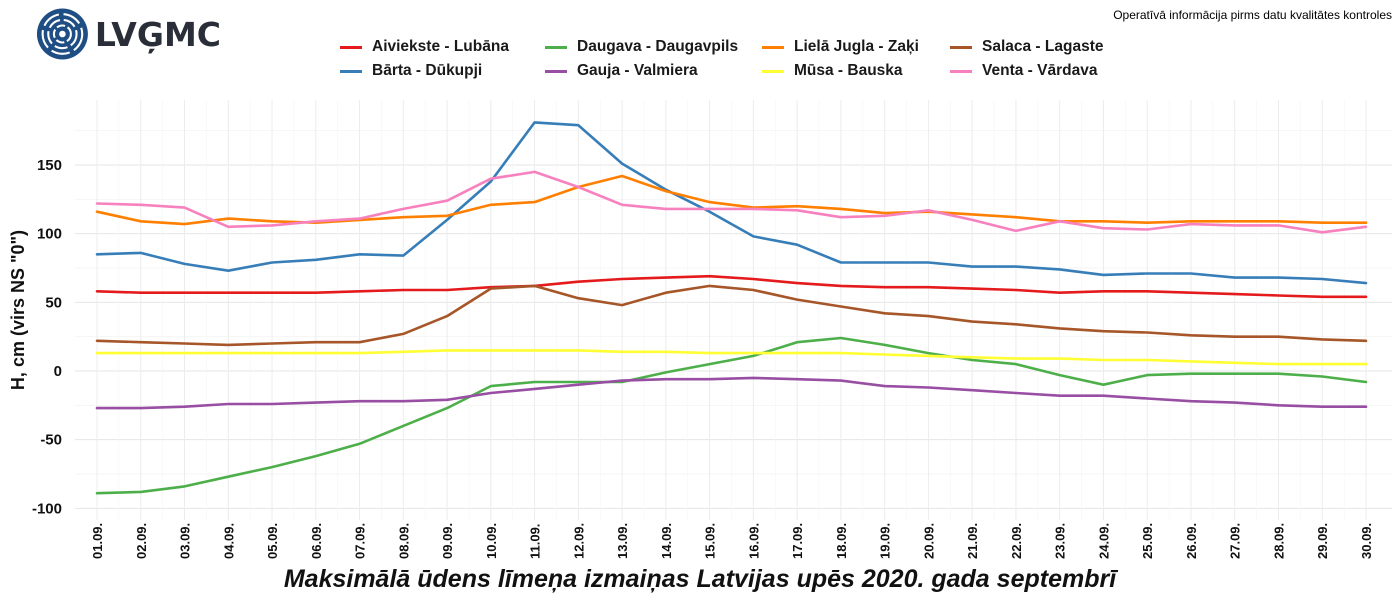 The image size is (1400, 600). What do you see at coordinates (622, 541) in the screenshot?
I see `x-tick-label: 13.09.` at bounding box center [622, 541].